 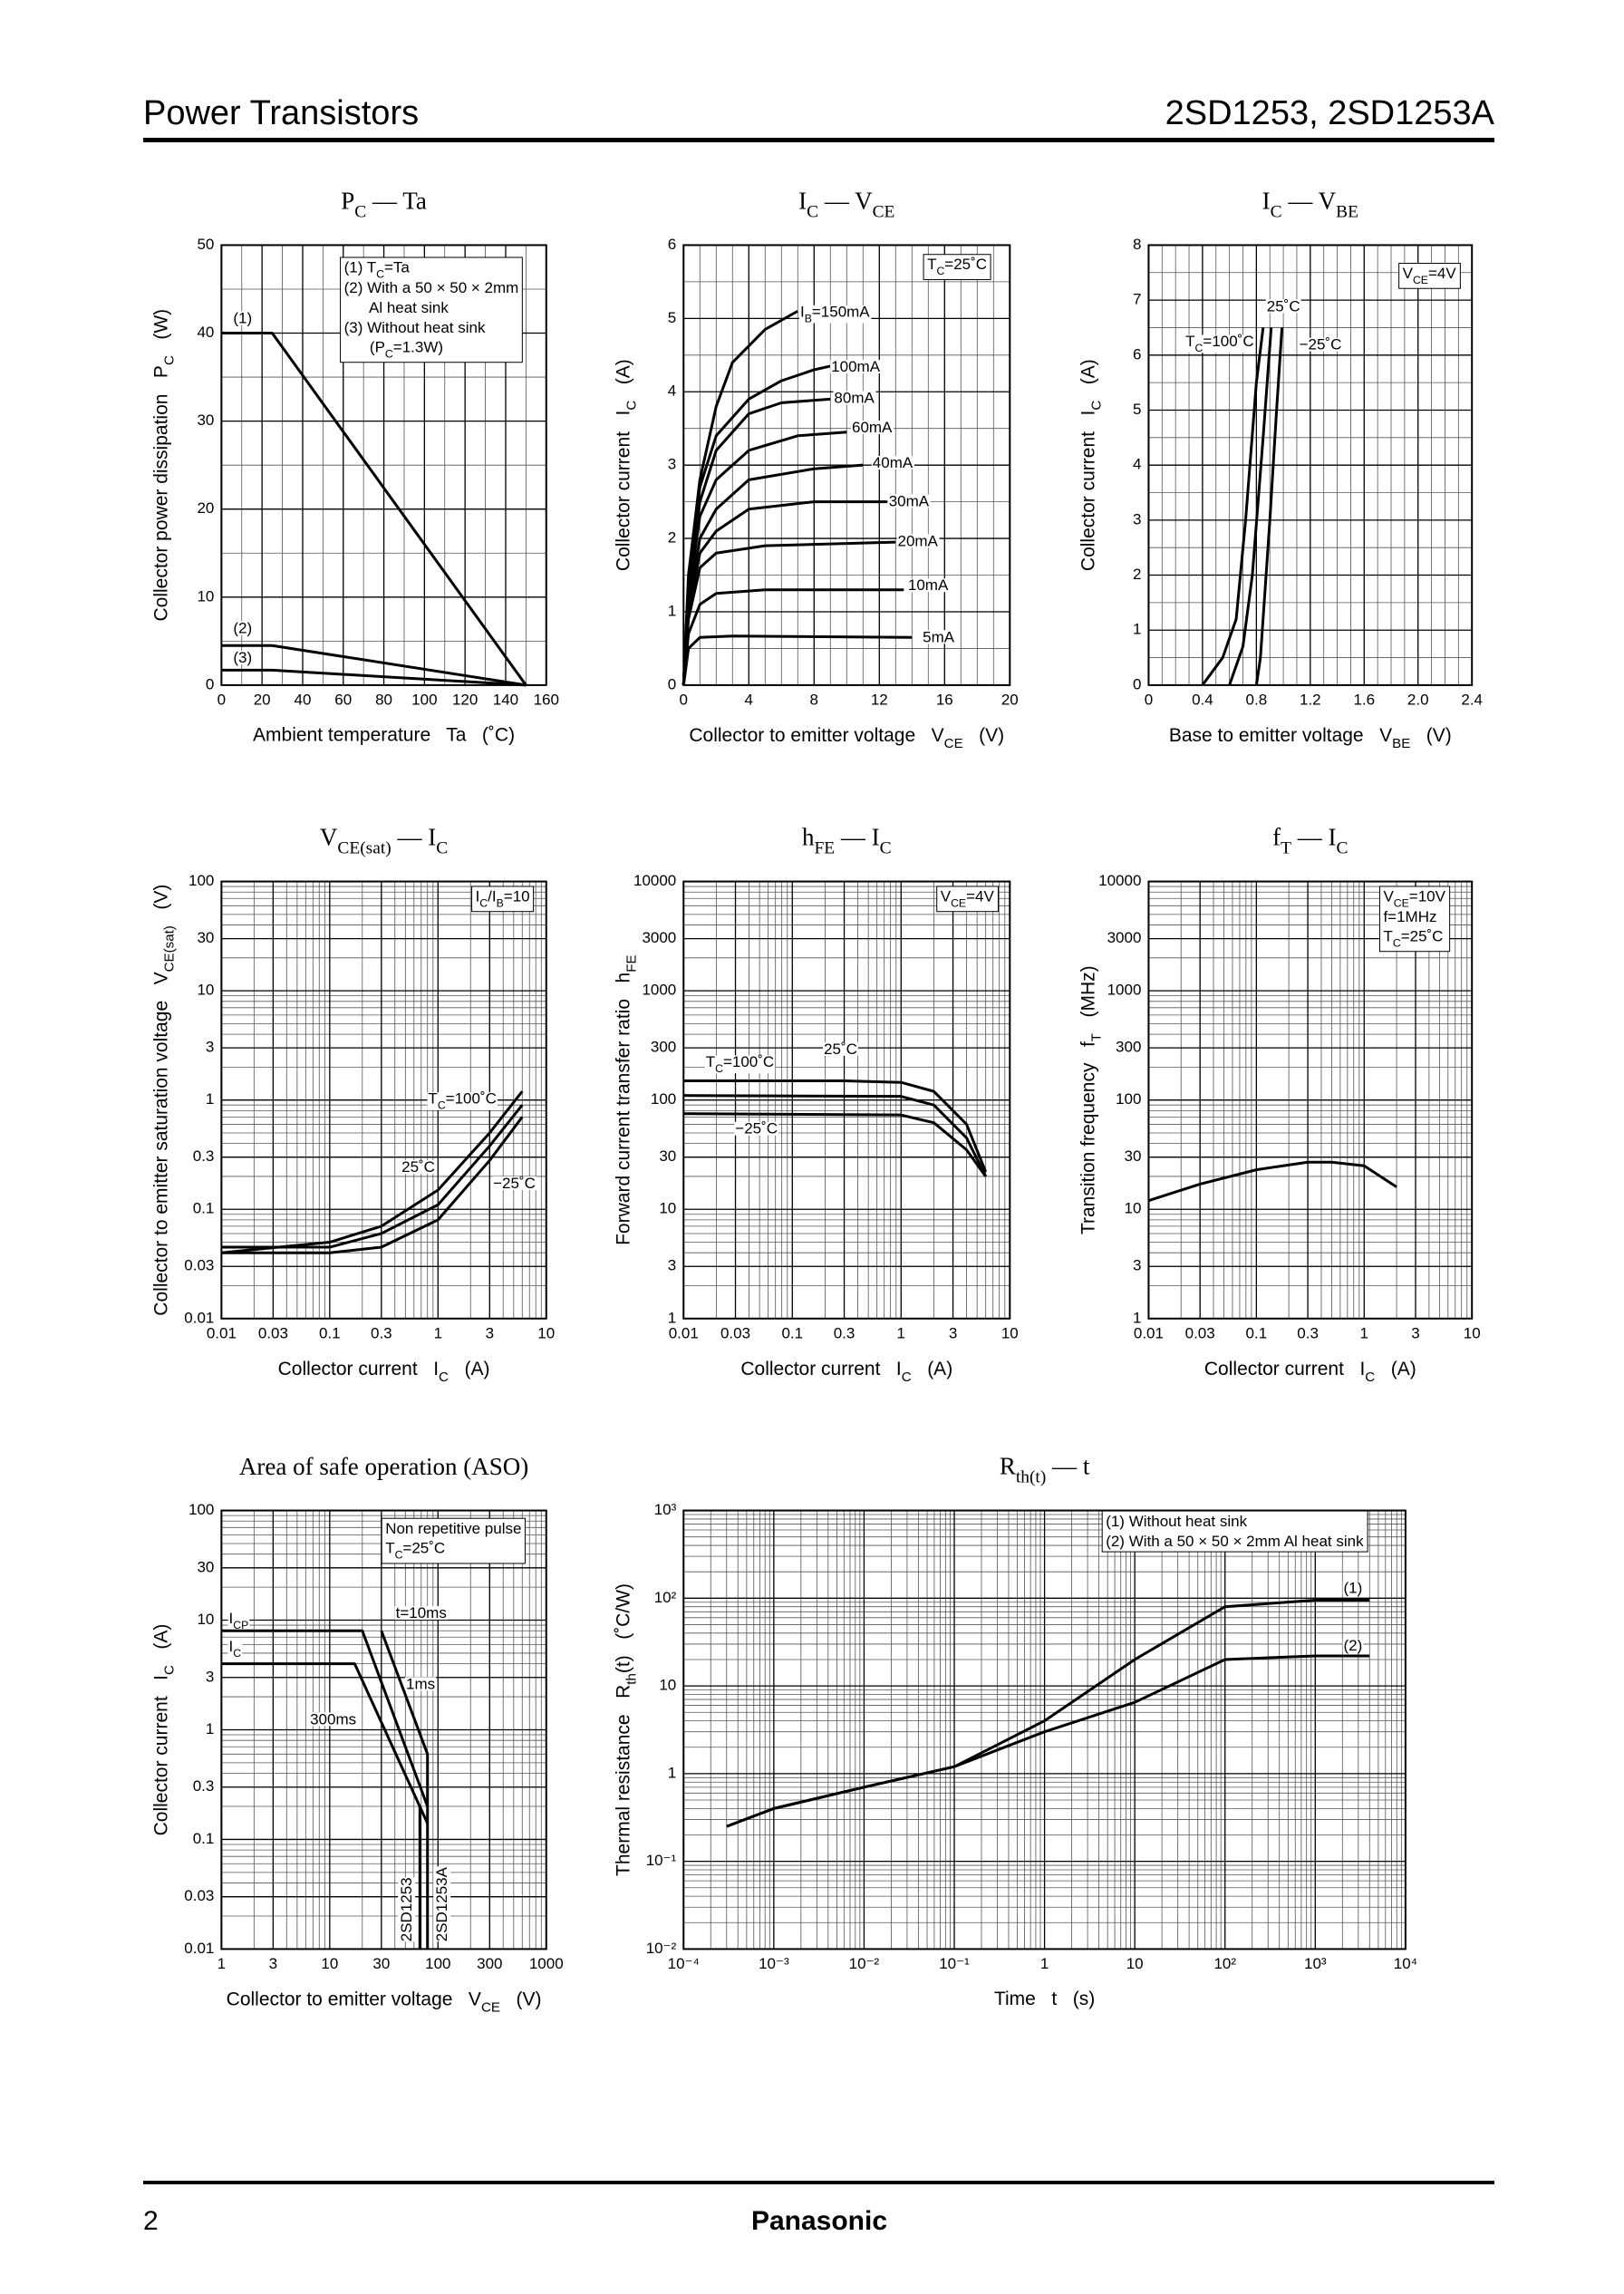 I want to click on text-part: CE, so click(x=953, y=742).